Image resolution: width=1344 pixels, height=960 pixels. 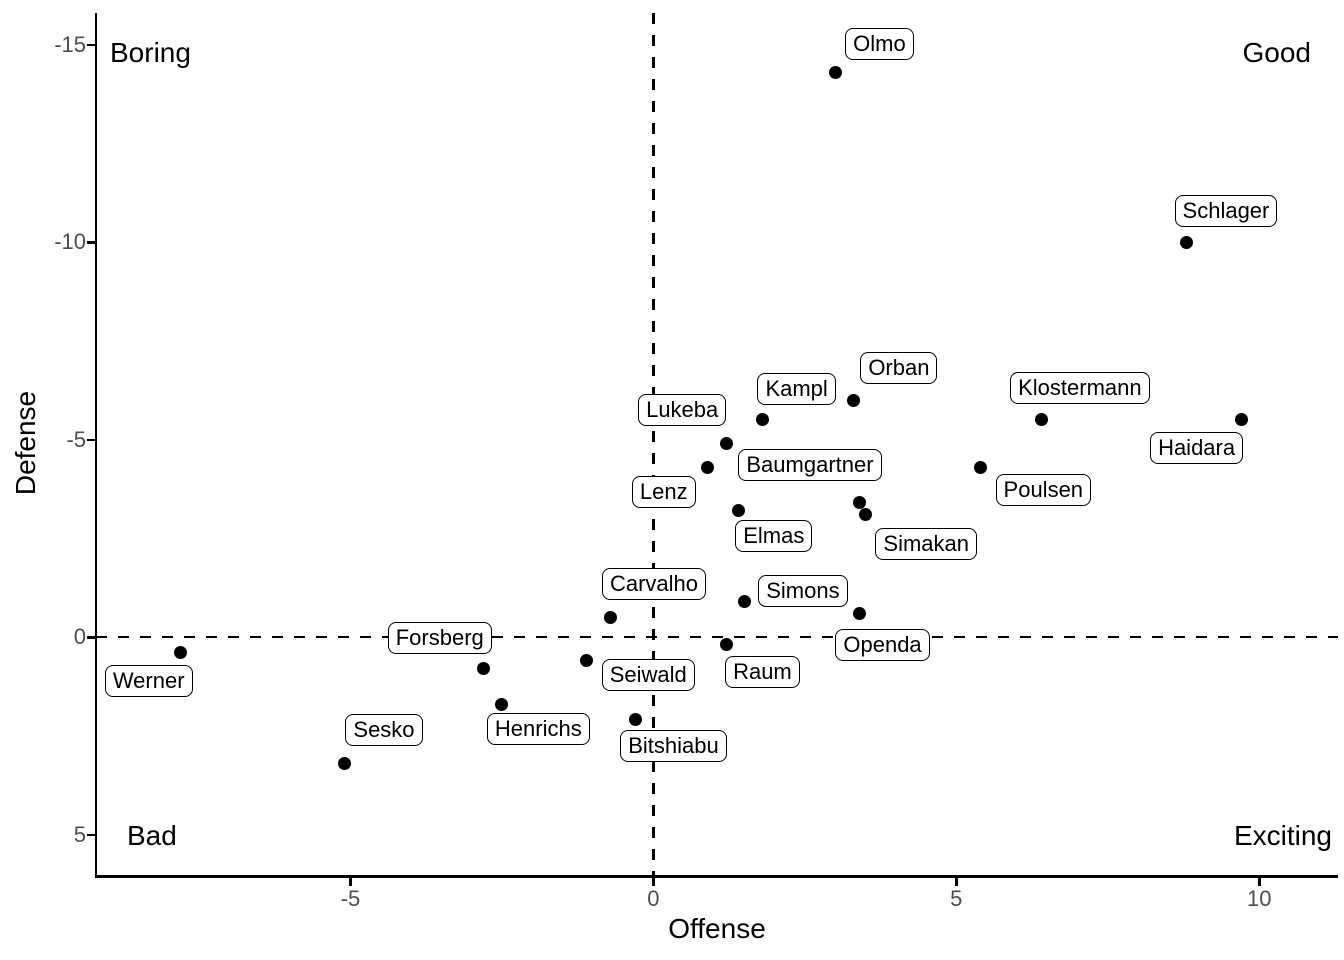 What do you see at coordinates (70, 44) in the screenshot?
I see `y-tick-label: -15` at bounding box center [70, 44].